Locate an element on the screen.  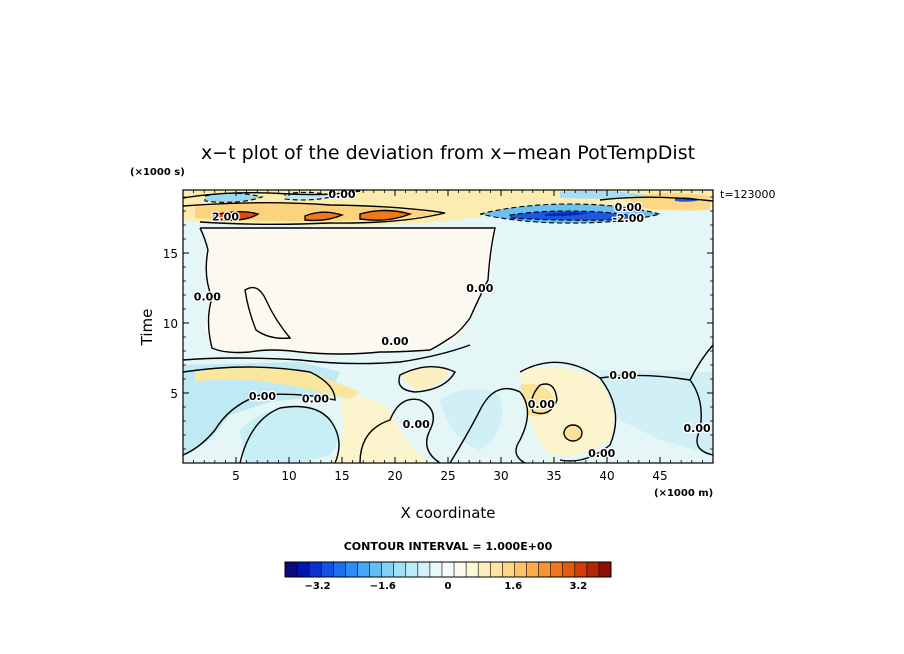
upper-cold-core-accent is located at coordinates (567, 214).